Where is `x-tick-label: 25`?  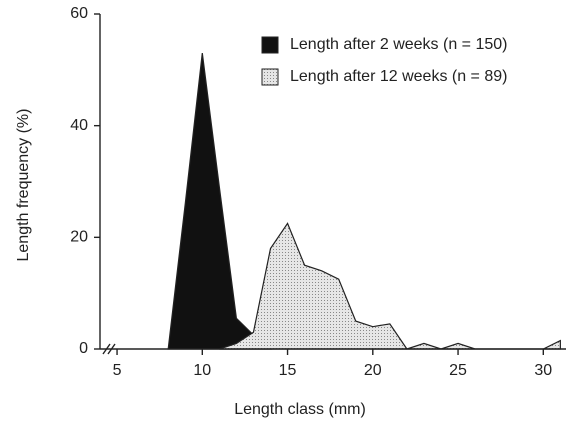 x-tick-label: 25 is located at coordinates (458, 370).